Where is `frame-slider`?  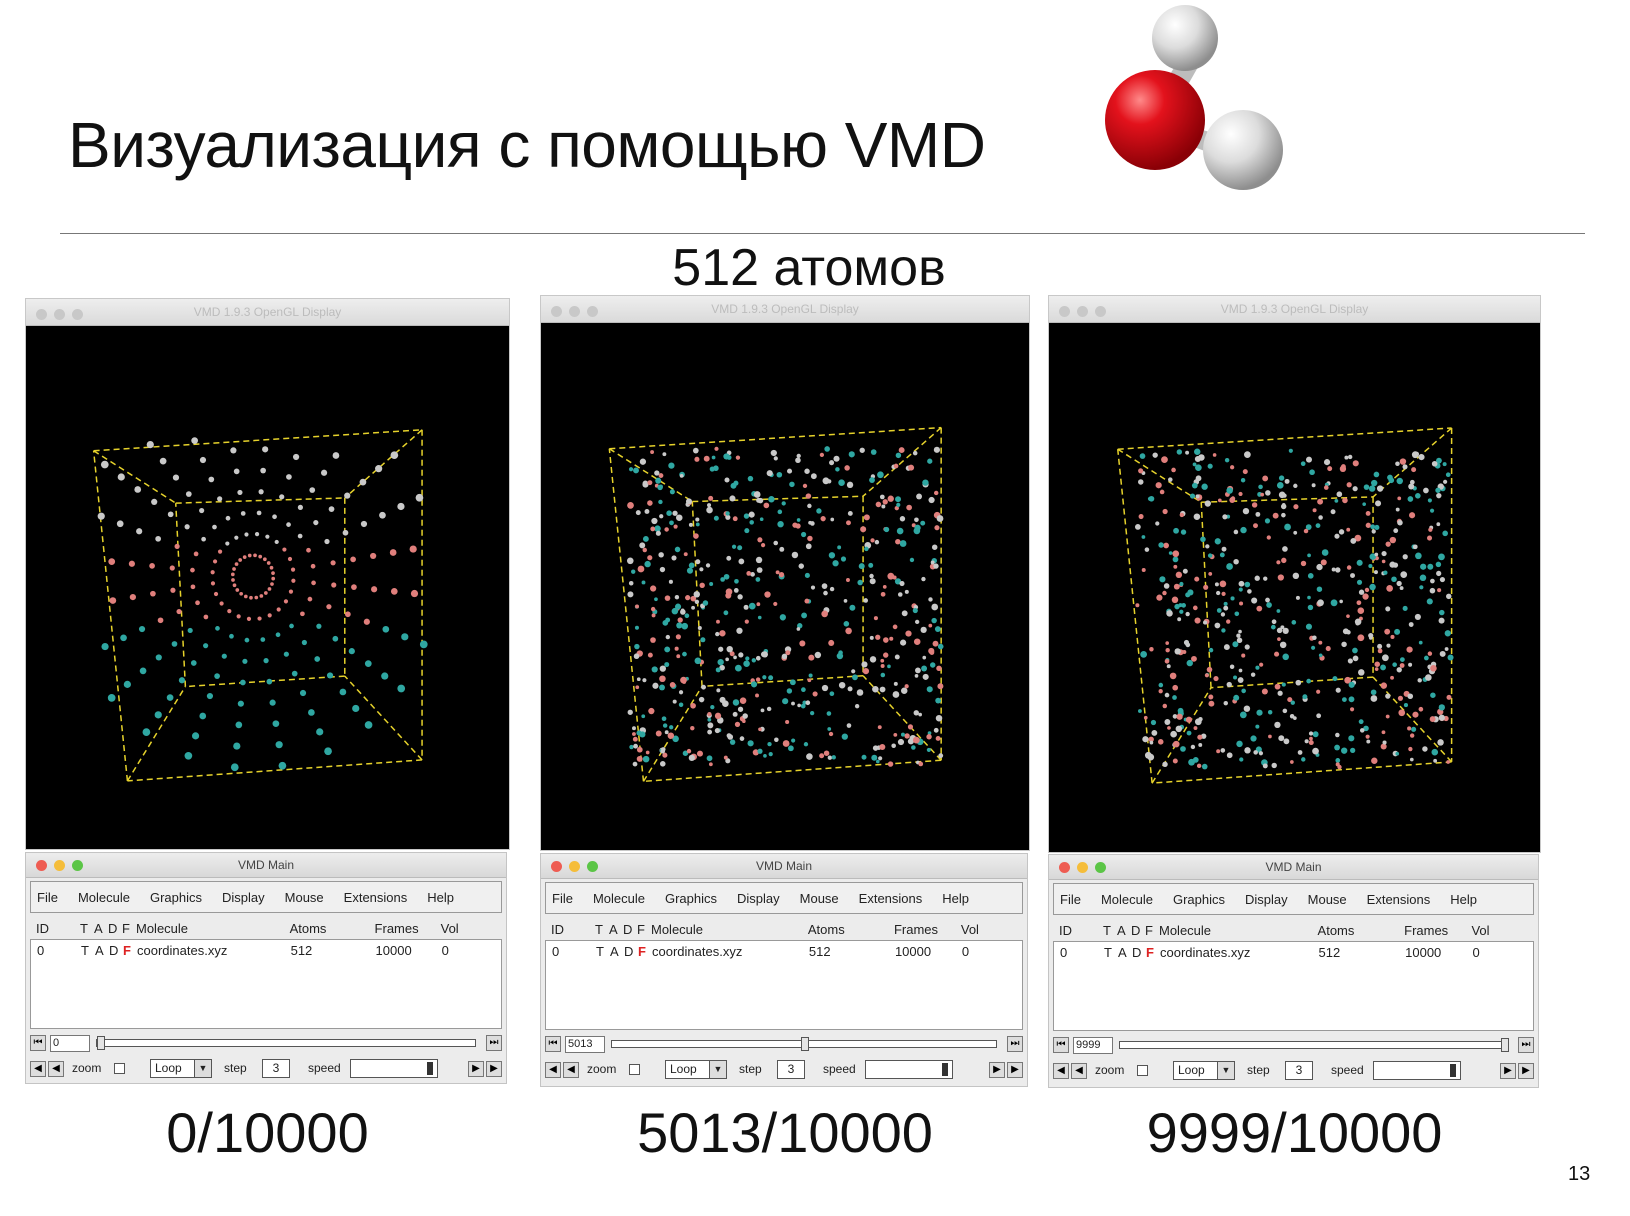 frame-slider is located at coordinates (804, 1044).